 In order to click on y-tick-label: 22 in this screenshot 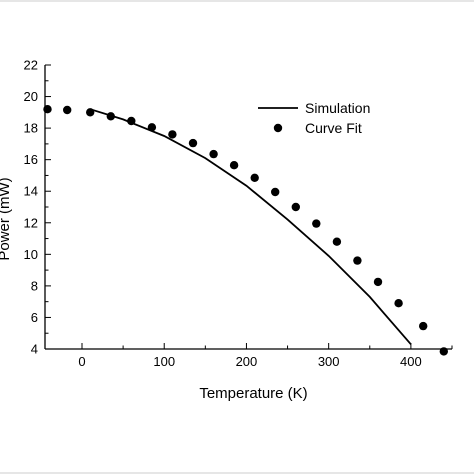, I will do `click(31, 65)`.